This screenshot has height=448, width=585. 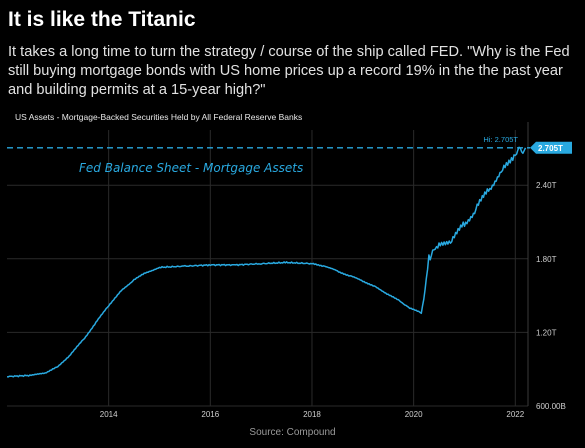 What do you see at coordinates (515, 414) in the screenshot?
I see `x-tick-label: 2022` at bounding box center [515, 414].